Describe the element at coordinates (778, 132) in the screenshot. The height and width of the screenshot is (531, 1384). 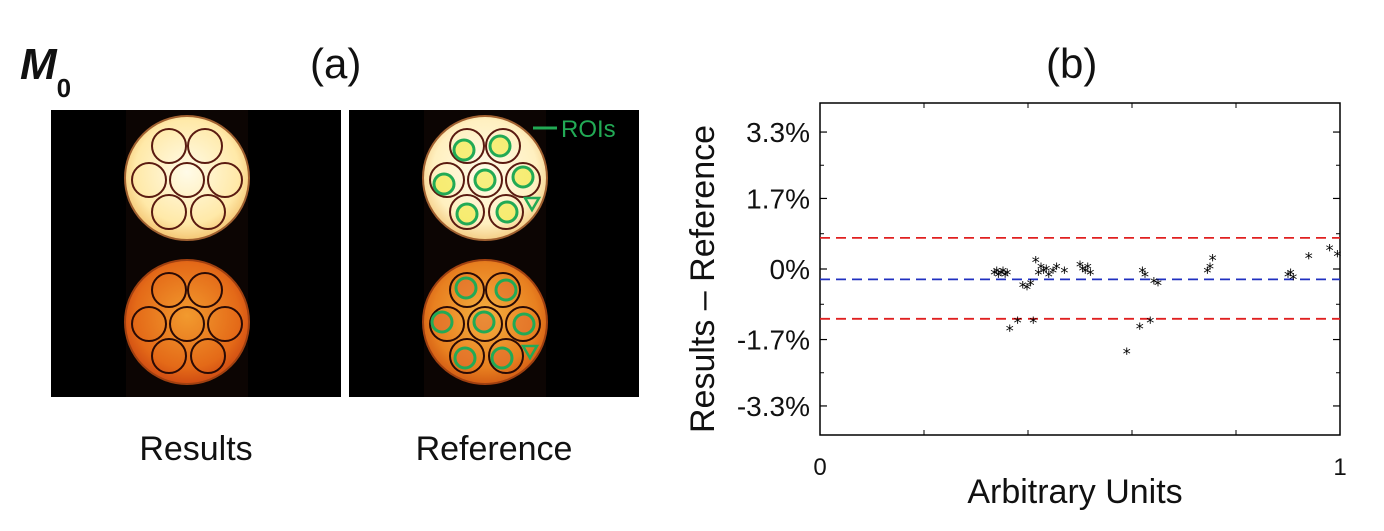
I see `y-tick-label: 3.3%` at that location.